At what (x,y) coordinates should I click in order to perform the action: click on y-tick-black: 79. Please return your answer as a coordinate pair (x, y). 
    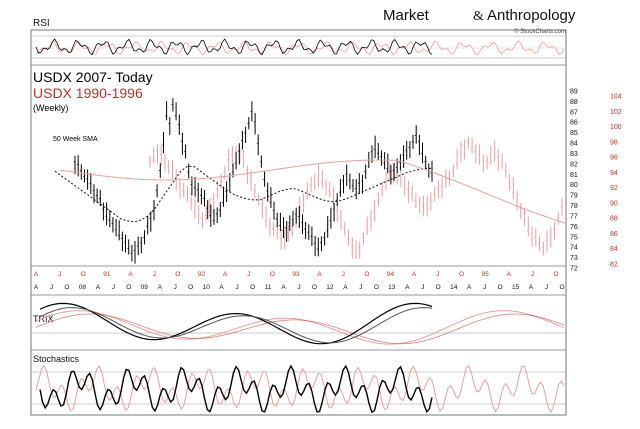
    Looking at the image, I should click on (574, 196).